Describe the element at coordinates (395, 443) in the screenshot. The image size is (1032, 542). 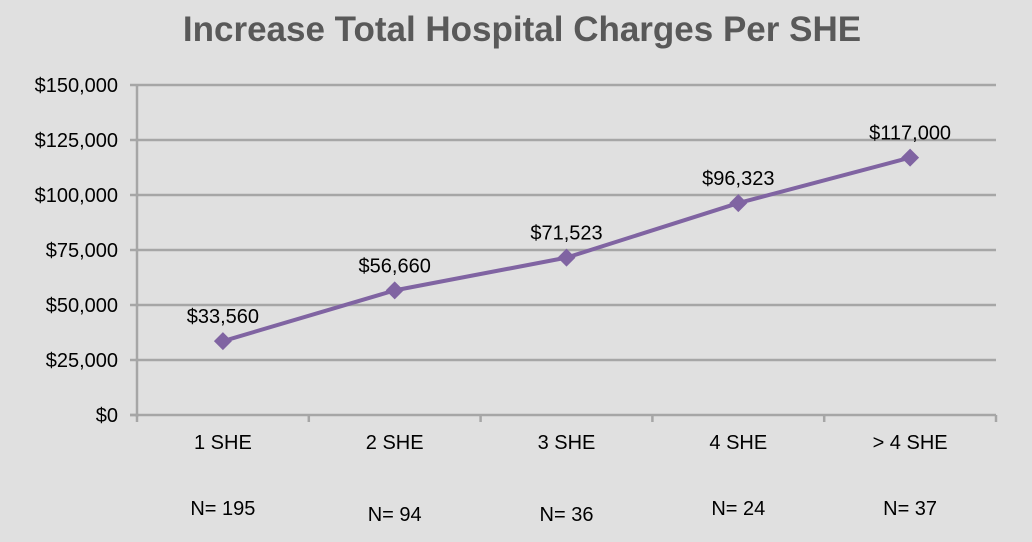
I see `x-tick-label: 2 SHE` at that location.